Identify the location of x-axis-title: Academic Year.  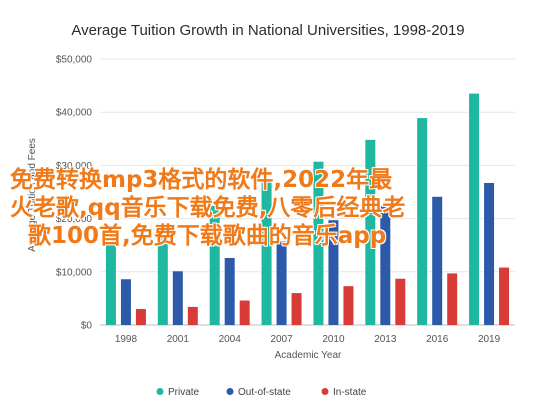
(308, 355).